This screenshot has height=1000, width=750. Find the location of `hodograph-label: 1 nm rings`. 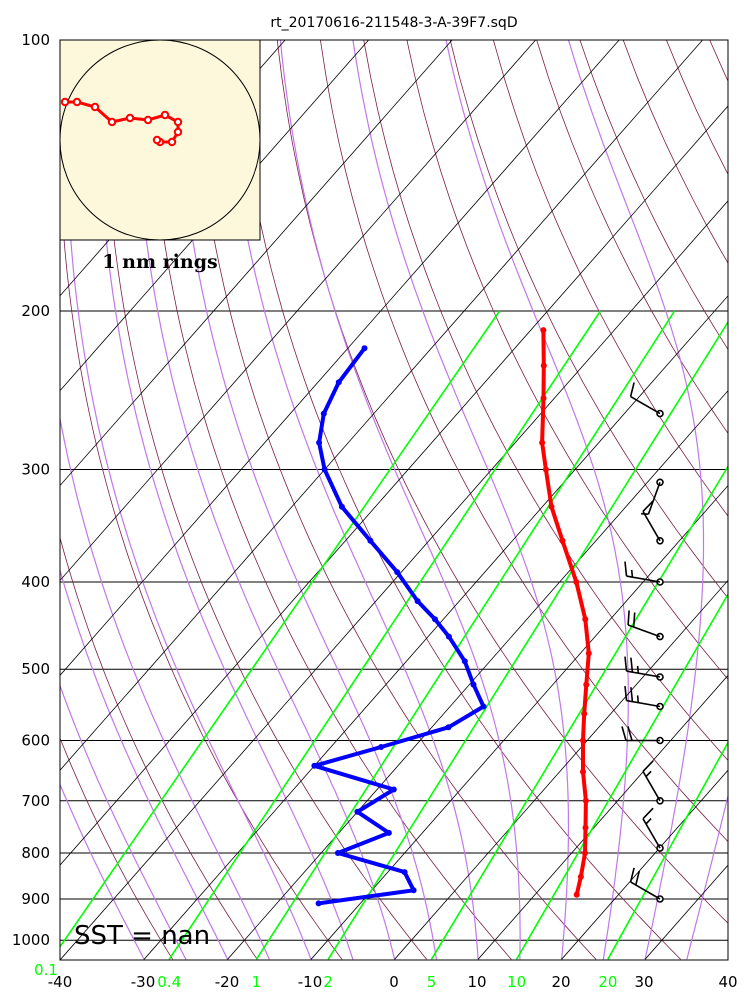

hodograph-label: 1 nm rings is located at coordinates (159, 262).